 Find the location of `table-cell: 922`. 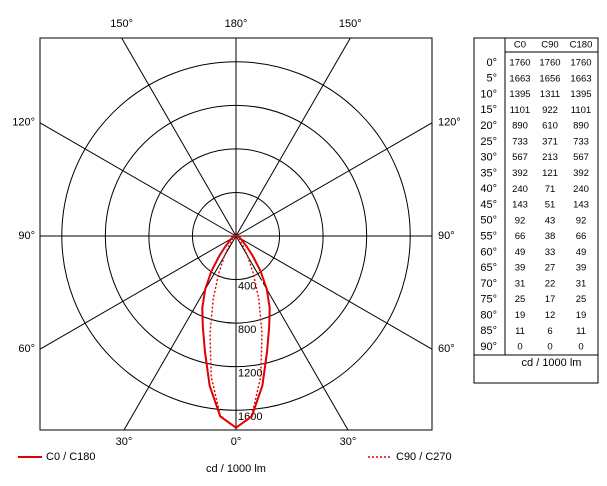

table-cell: 922 is located at coordinates (550, 110).